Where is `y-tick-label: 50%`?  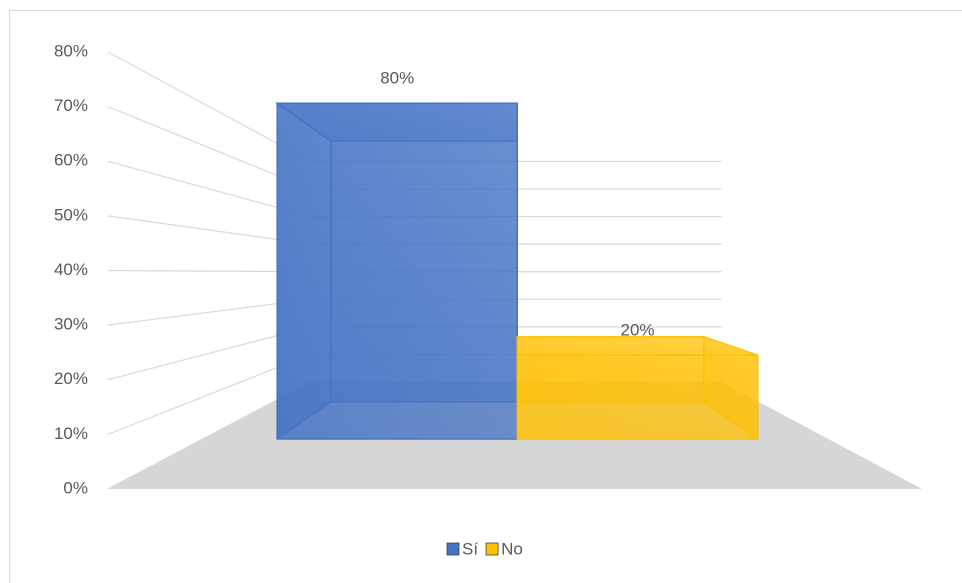 y-tick-label: 50% is located at coordinates (71, 214).